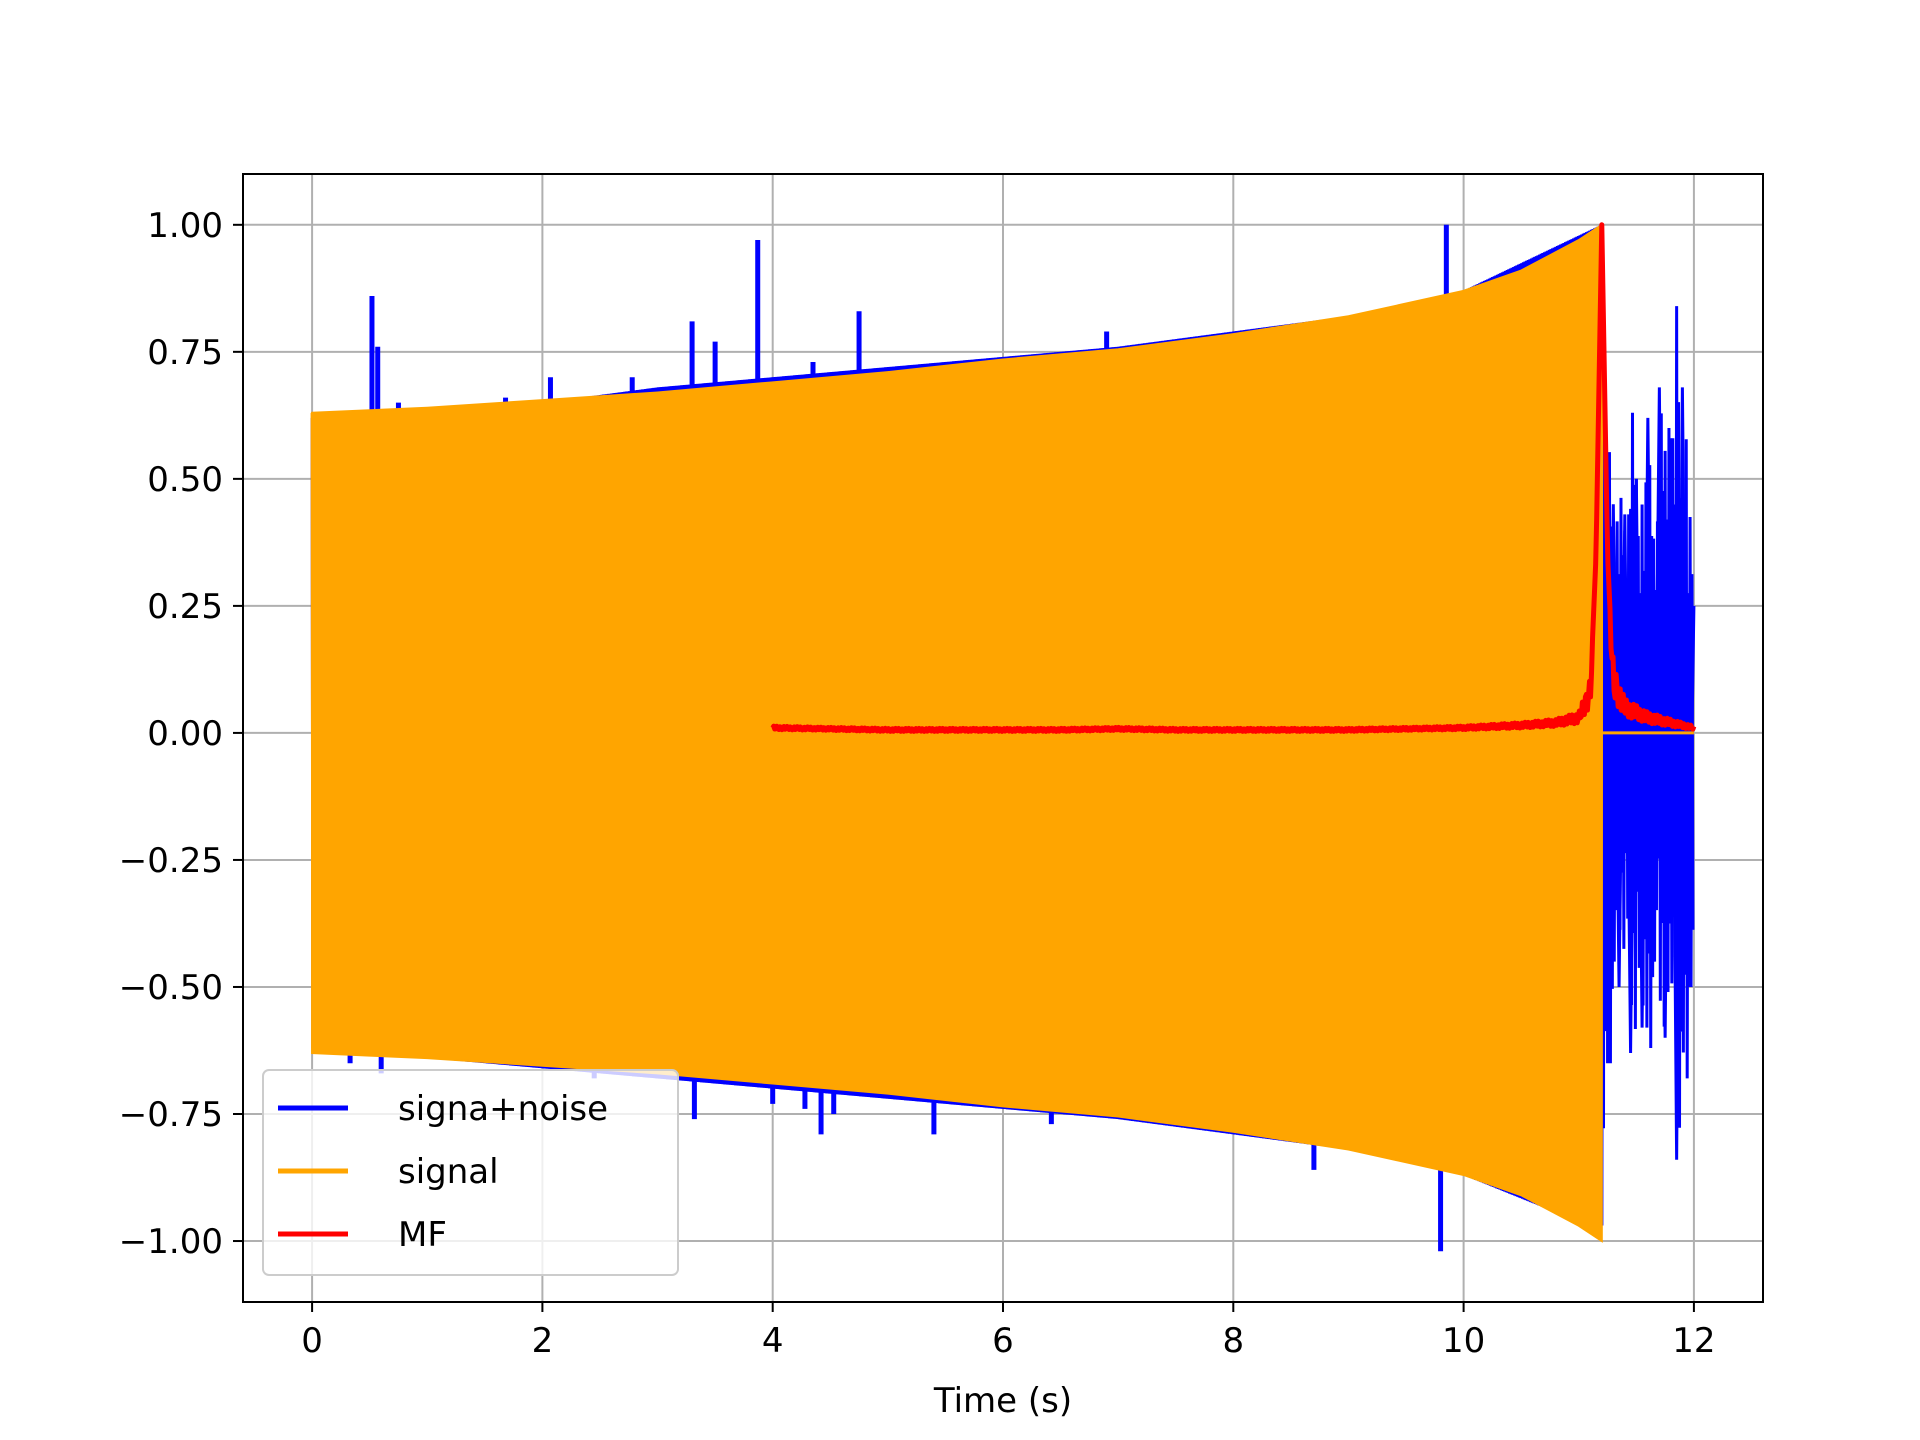 The width and height of the screenshot is (1920, 1440). I want to click on x-tick-label-1: 2, so click(543, 1341).